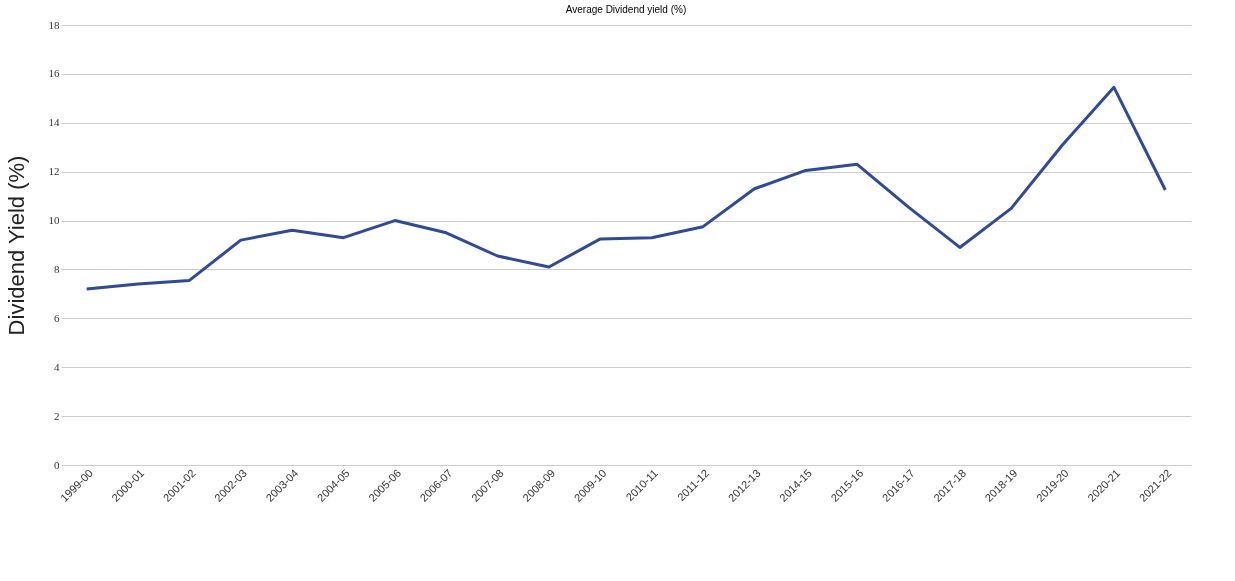 The image size is (1235, 581). Describe the element at coordinates (57, 366) in the screenshot. I see `y-tick-label: 4` at that location.